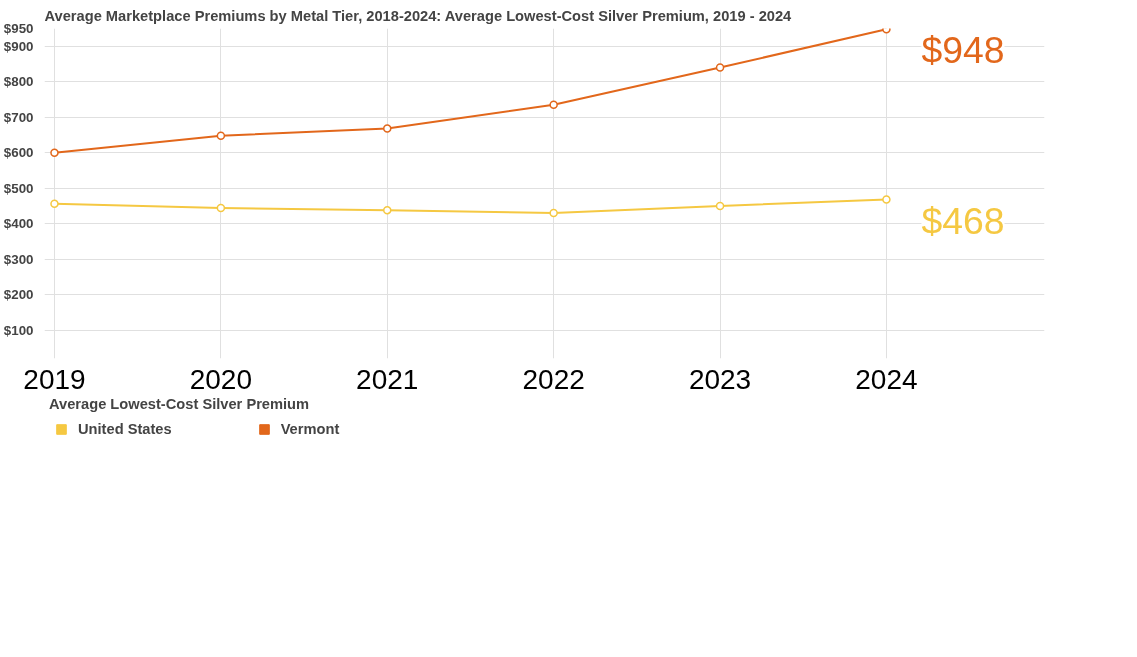 This screenshot has width=1137, height=657. Describe the element at coordinates (54, 379) in the screenshot. I see `x-tick-label: 2019` at that location.